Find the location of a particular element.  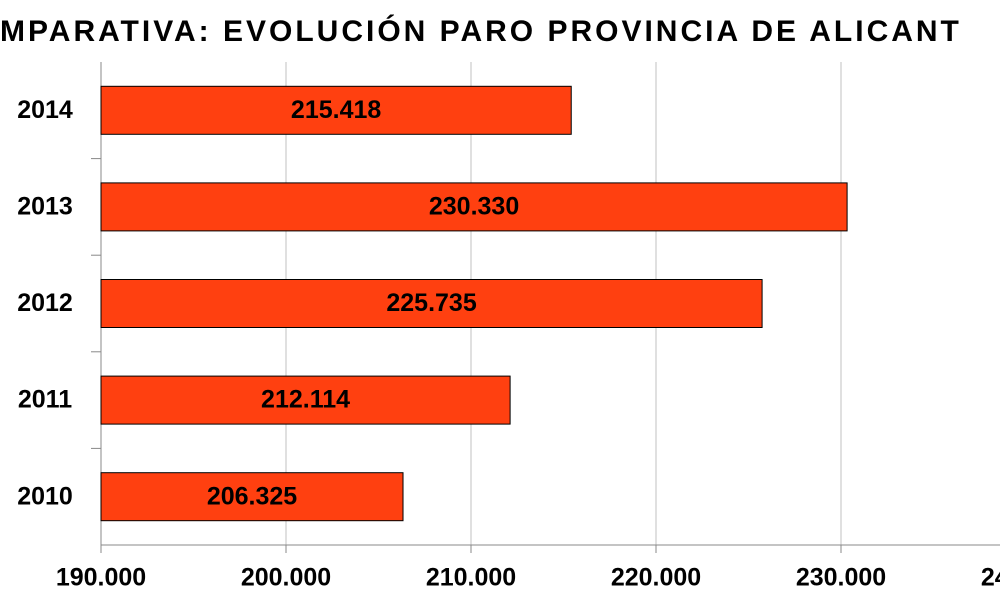

data-label: 215.418 is located at coordinates (336, 110).